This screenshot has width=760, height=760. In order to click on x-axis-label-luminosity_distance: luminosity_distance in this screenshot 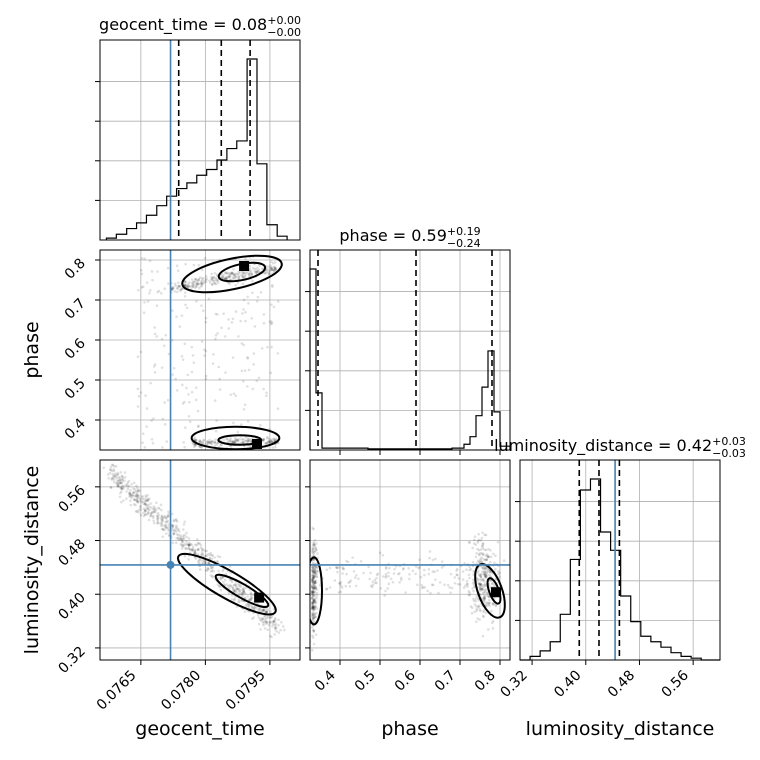, I will do `click(620, 729)`.